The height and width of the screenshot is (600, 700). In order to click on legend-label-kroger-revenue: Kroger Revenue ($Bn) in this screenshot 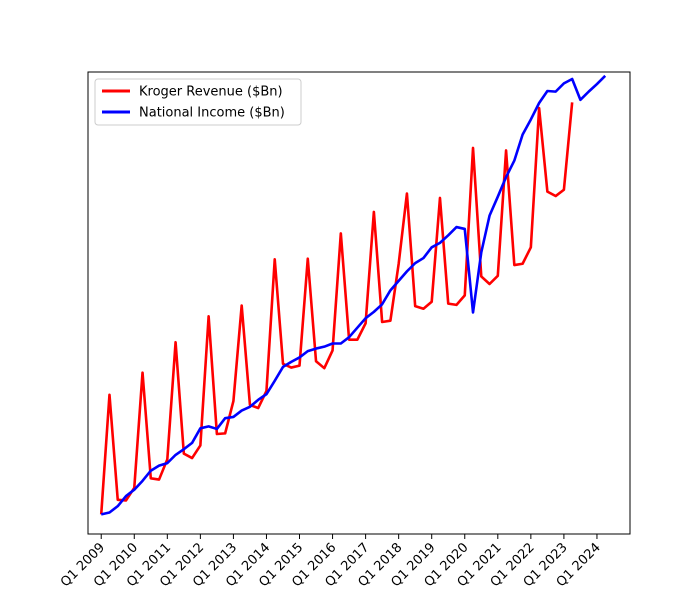, I will do `click(211, 92)`.